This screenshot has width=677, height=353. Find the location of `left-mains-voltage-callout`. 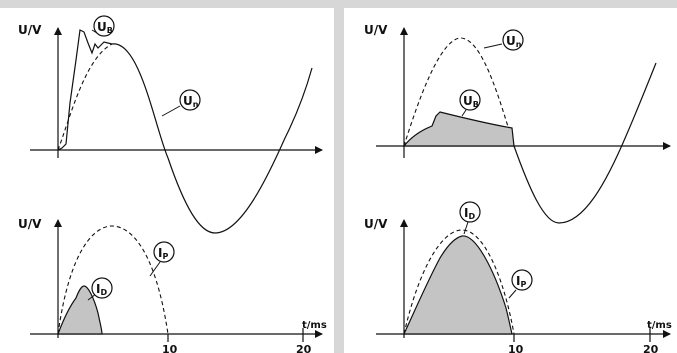

left-mains-voltage-callout is located at coordinates (190, 100).